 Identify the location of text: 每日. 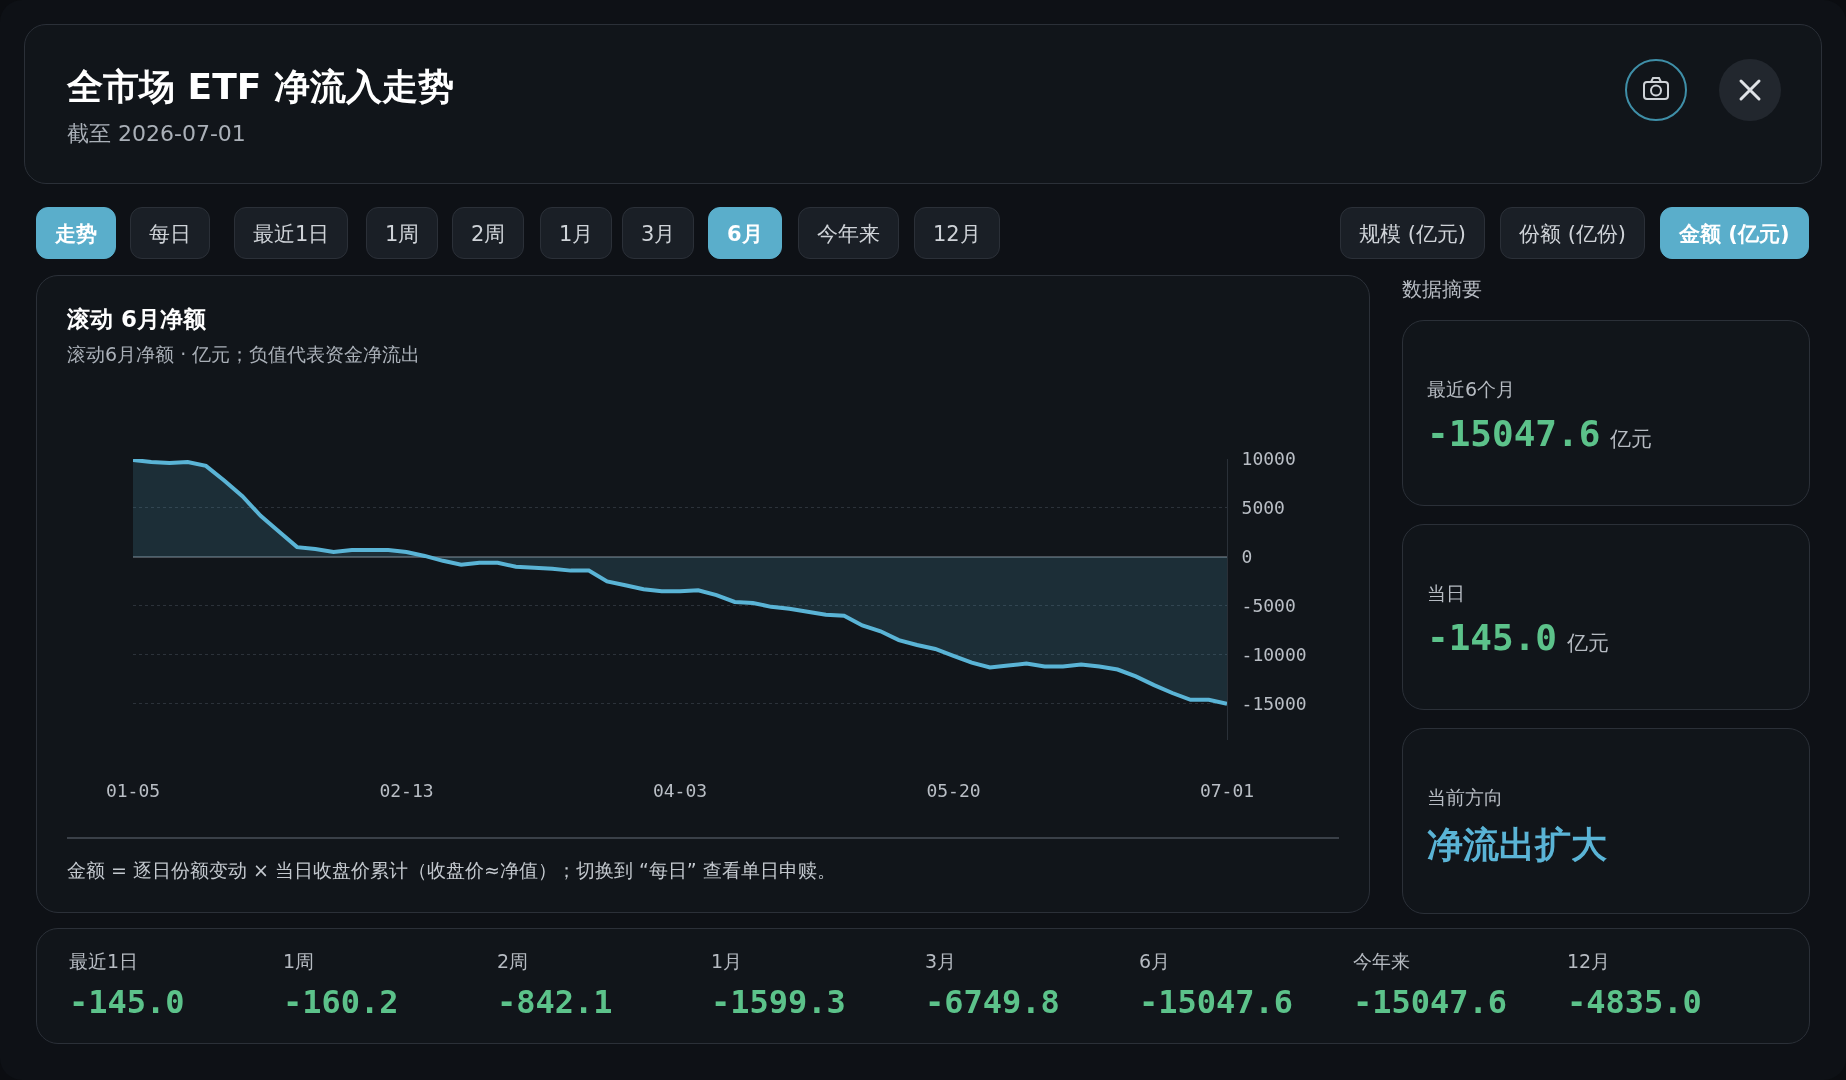
(170, 233).